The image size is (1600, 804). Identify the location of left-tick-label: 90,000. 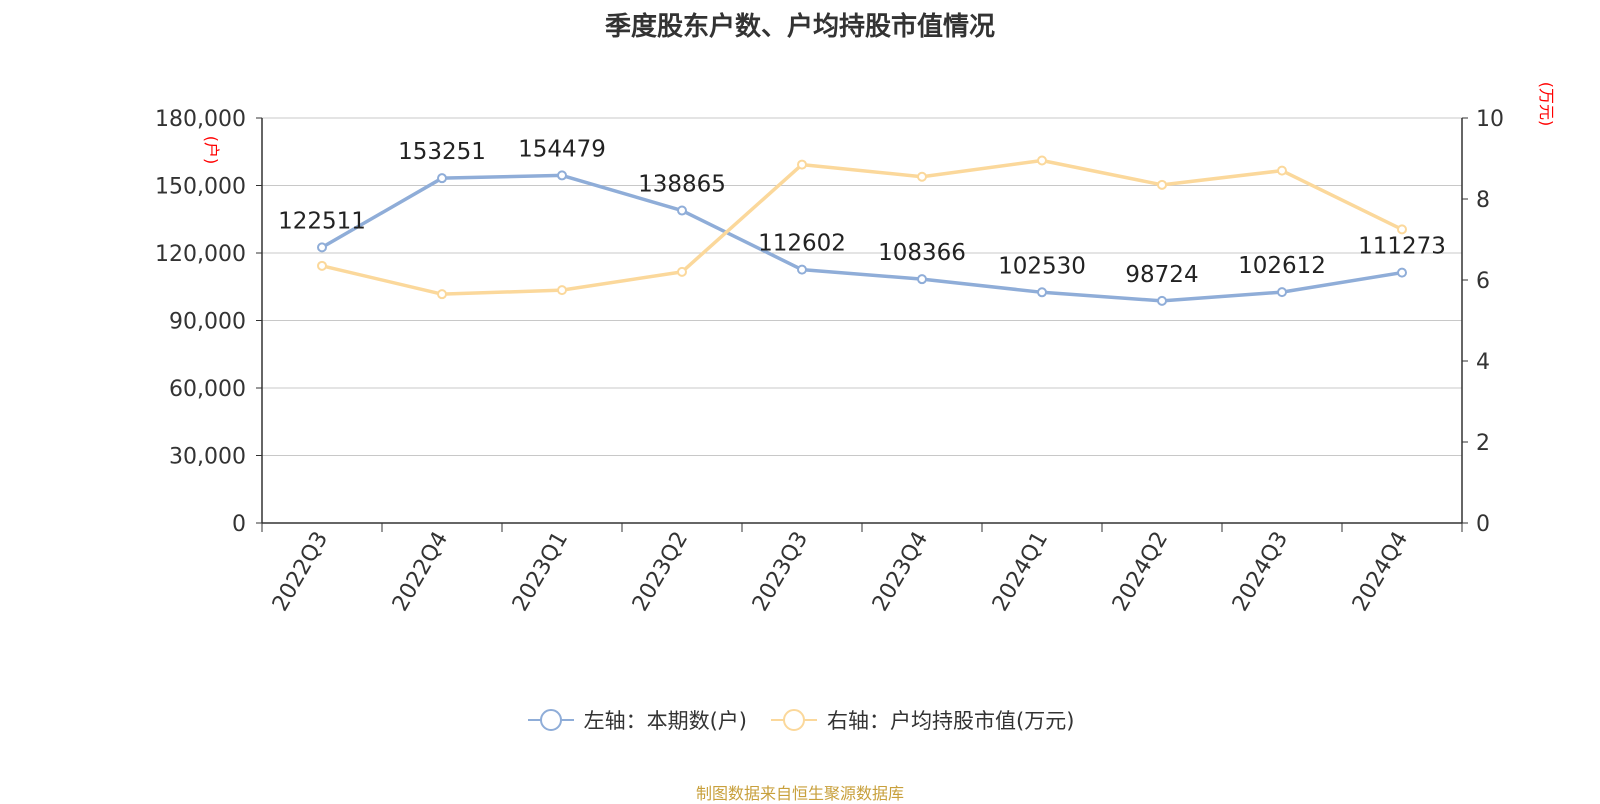
(207, 322).